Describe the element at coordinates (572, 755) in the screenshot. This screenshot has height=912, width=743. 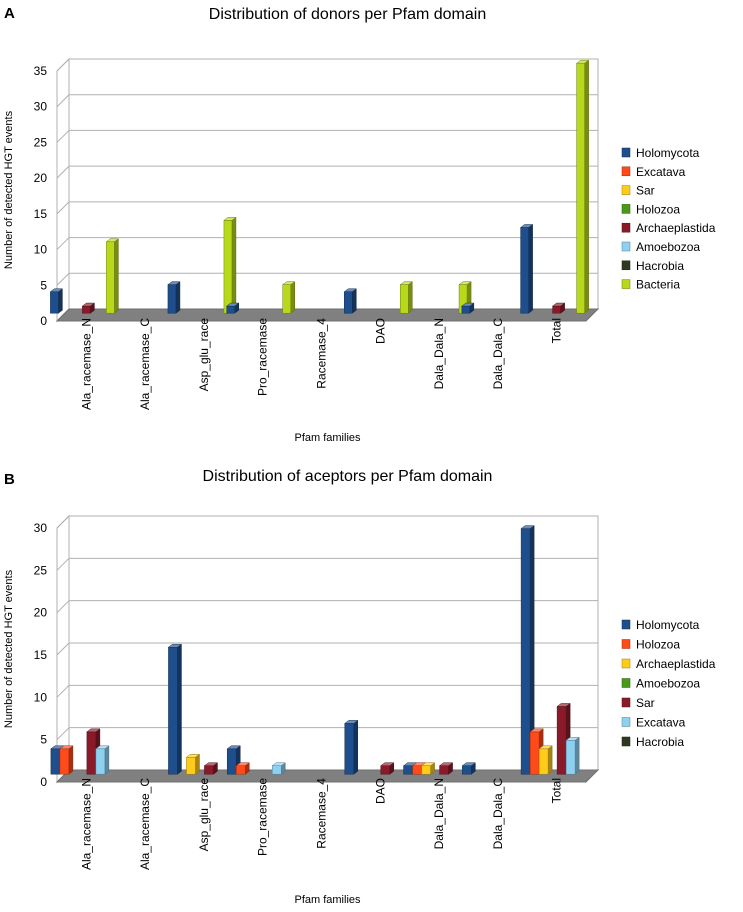
I see `bar-excatava-total` at that location.